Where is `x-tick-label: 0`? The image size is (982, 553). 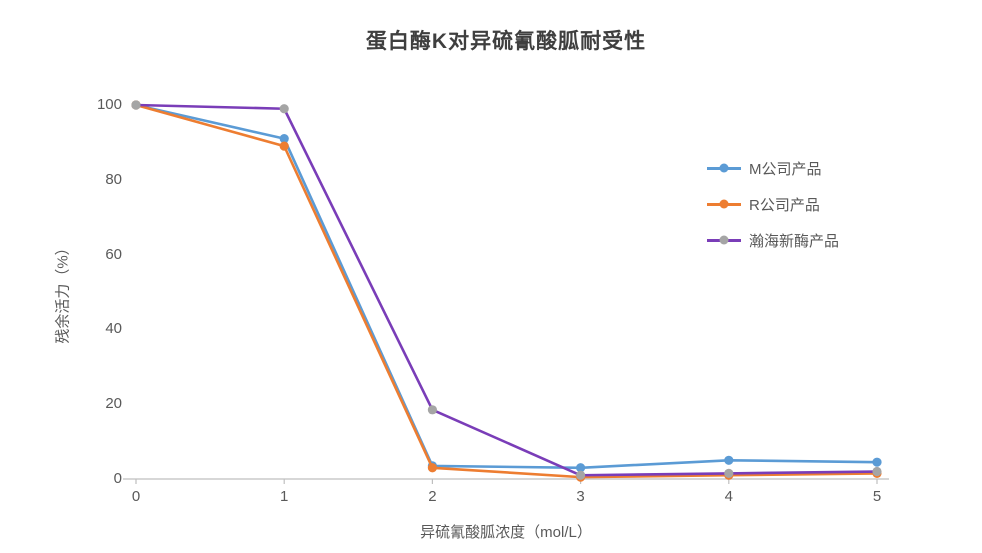 x-tick-label: 0 is located at coordinates (136, 496).